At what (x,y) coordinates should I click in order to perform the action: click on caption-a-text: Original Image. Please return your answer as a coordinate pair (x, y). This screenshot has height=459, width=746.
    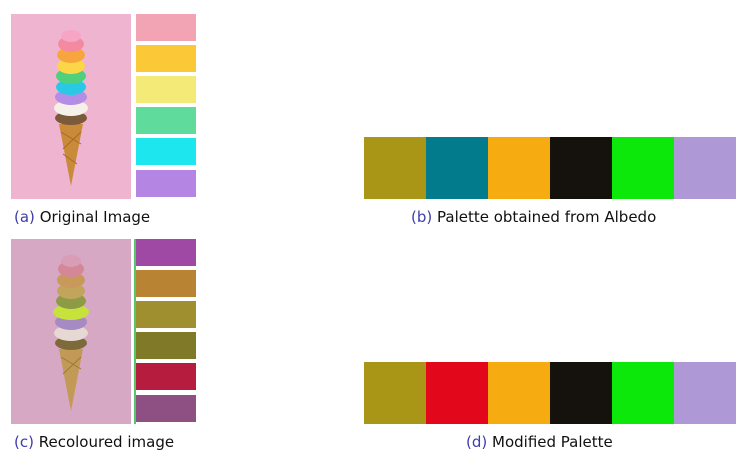
    Looking at the image, I should click on (95, 217).